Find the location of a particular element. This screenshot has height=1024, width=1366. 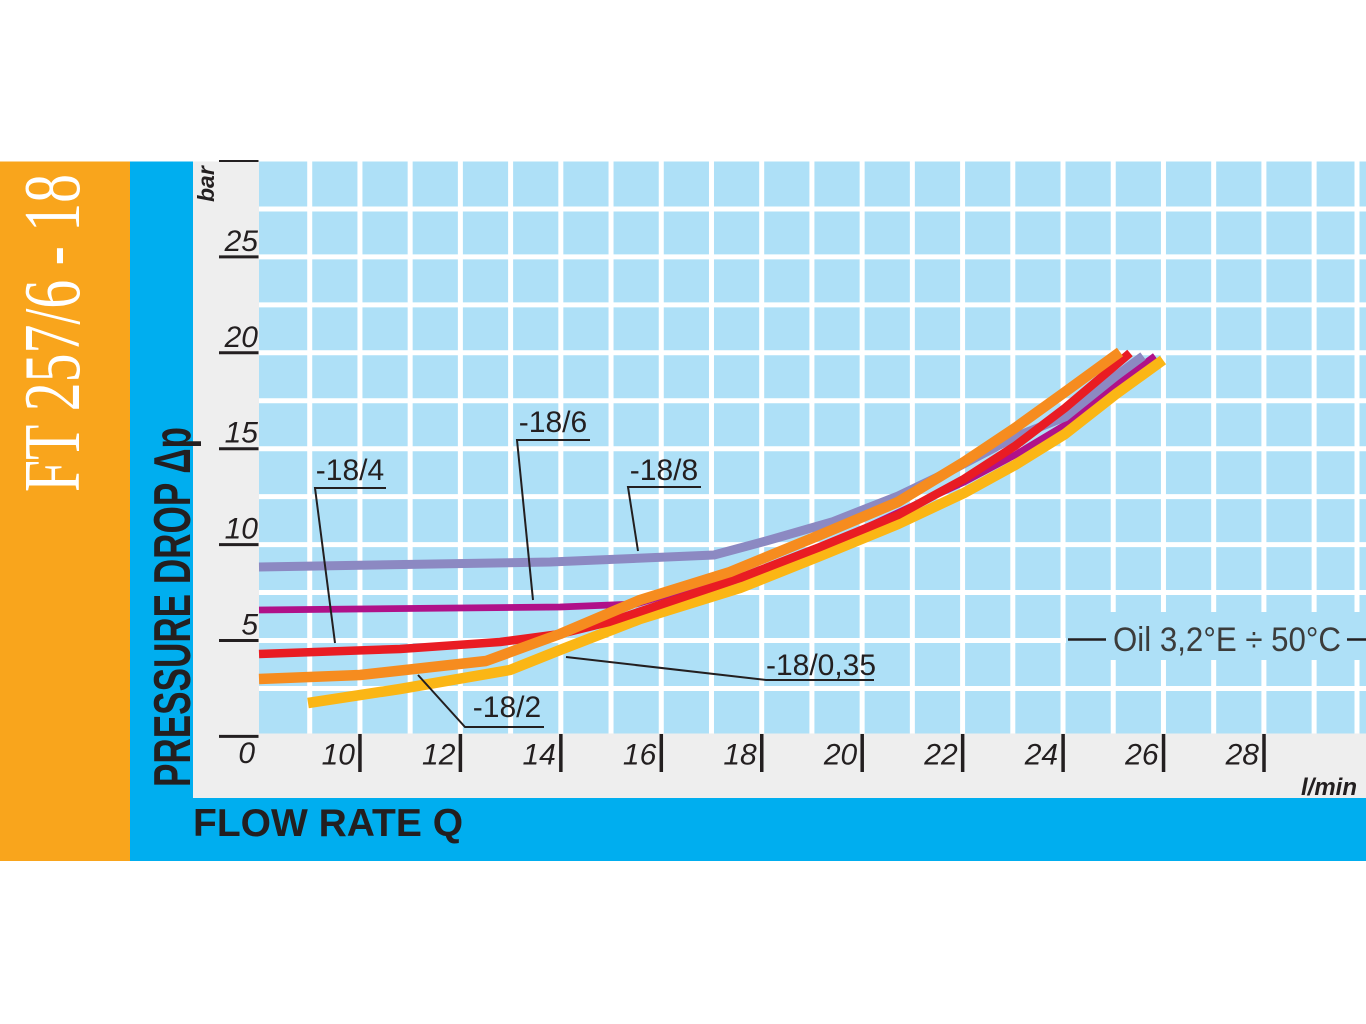

svg-text: 18 is located at coordinates (740, 755).